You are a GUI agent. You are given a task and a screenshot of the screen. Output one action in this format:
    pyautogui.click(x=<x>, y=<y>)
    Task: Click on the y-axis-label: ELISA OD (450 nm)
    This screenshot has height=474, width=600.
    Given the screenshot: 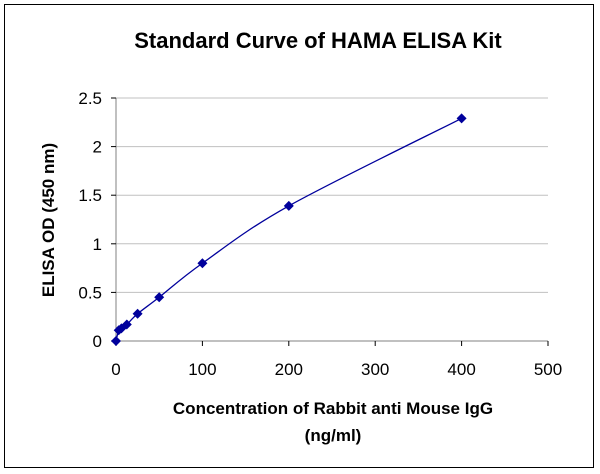 What is the action you would take?
    pyautogui.click(x=48, y=220)
    